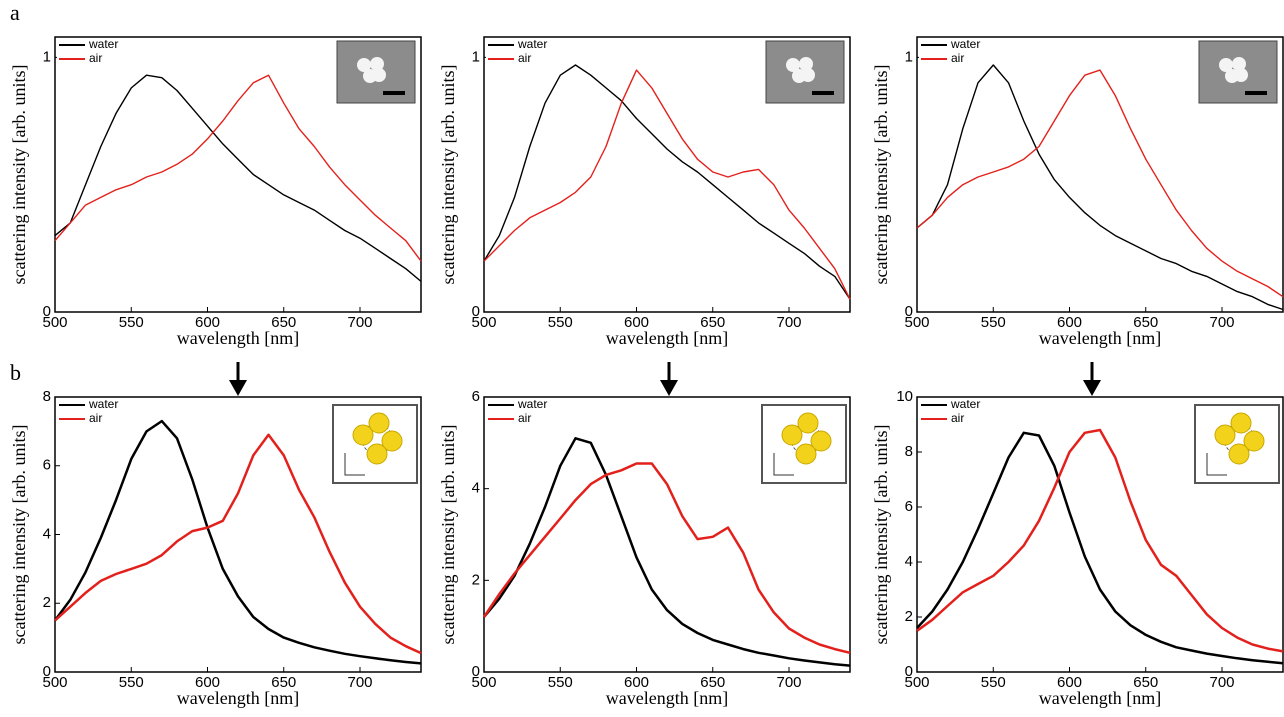  Describe the element at coordinates (15, 12) in the screenshot. I see `panel-label: a` at that location.